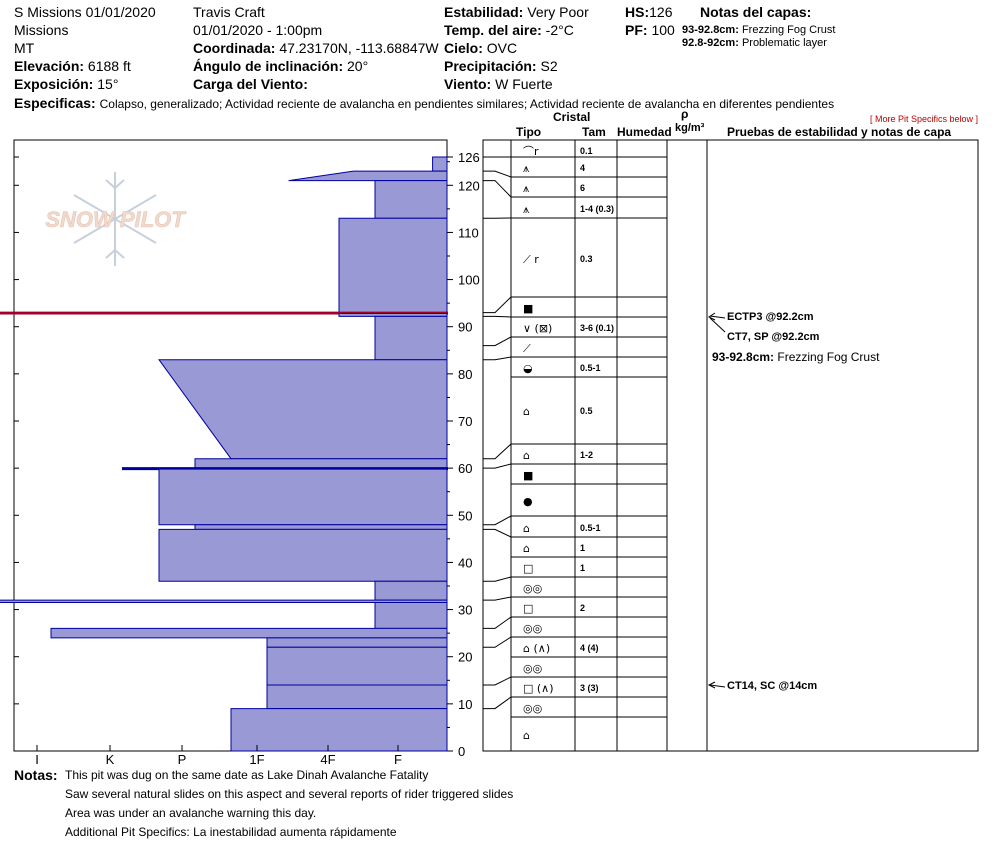 Image resolution: width=994 pixels, height=859 pixels. I want to click on elevation-row: Elevación: 6188 ft, so click(72, 66).